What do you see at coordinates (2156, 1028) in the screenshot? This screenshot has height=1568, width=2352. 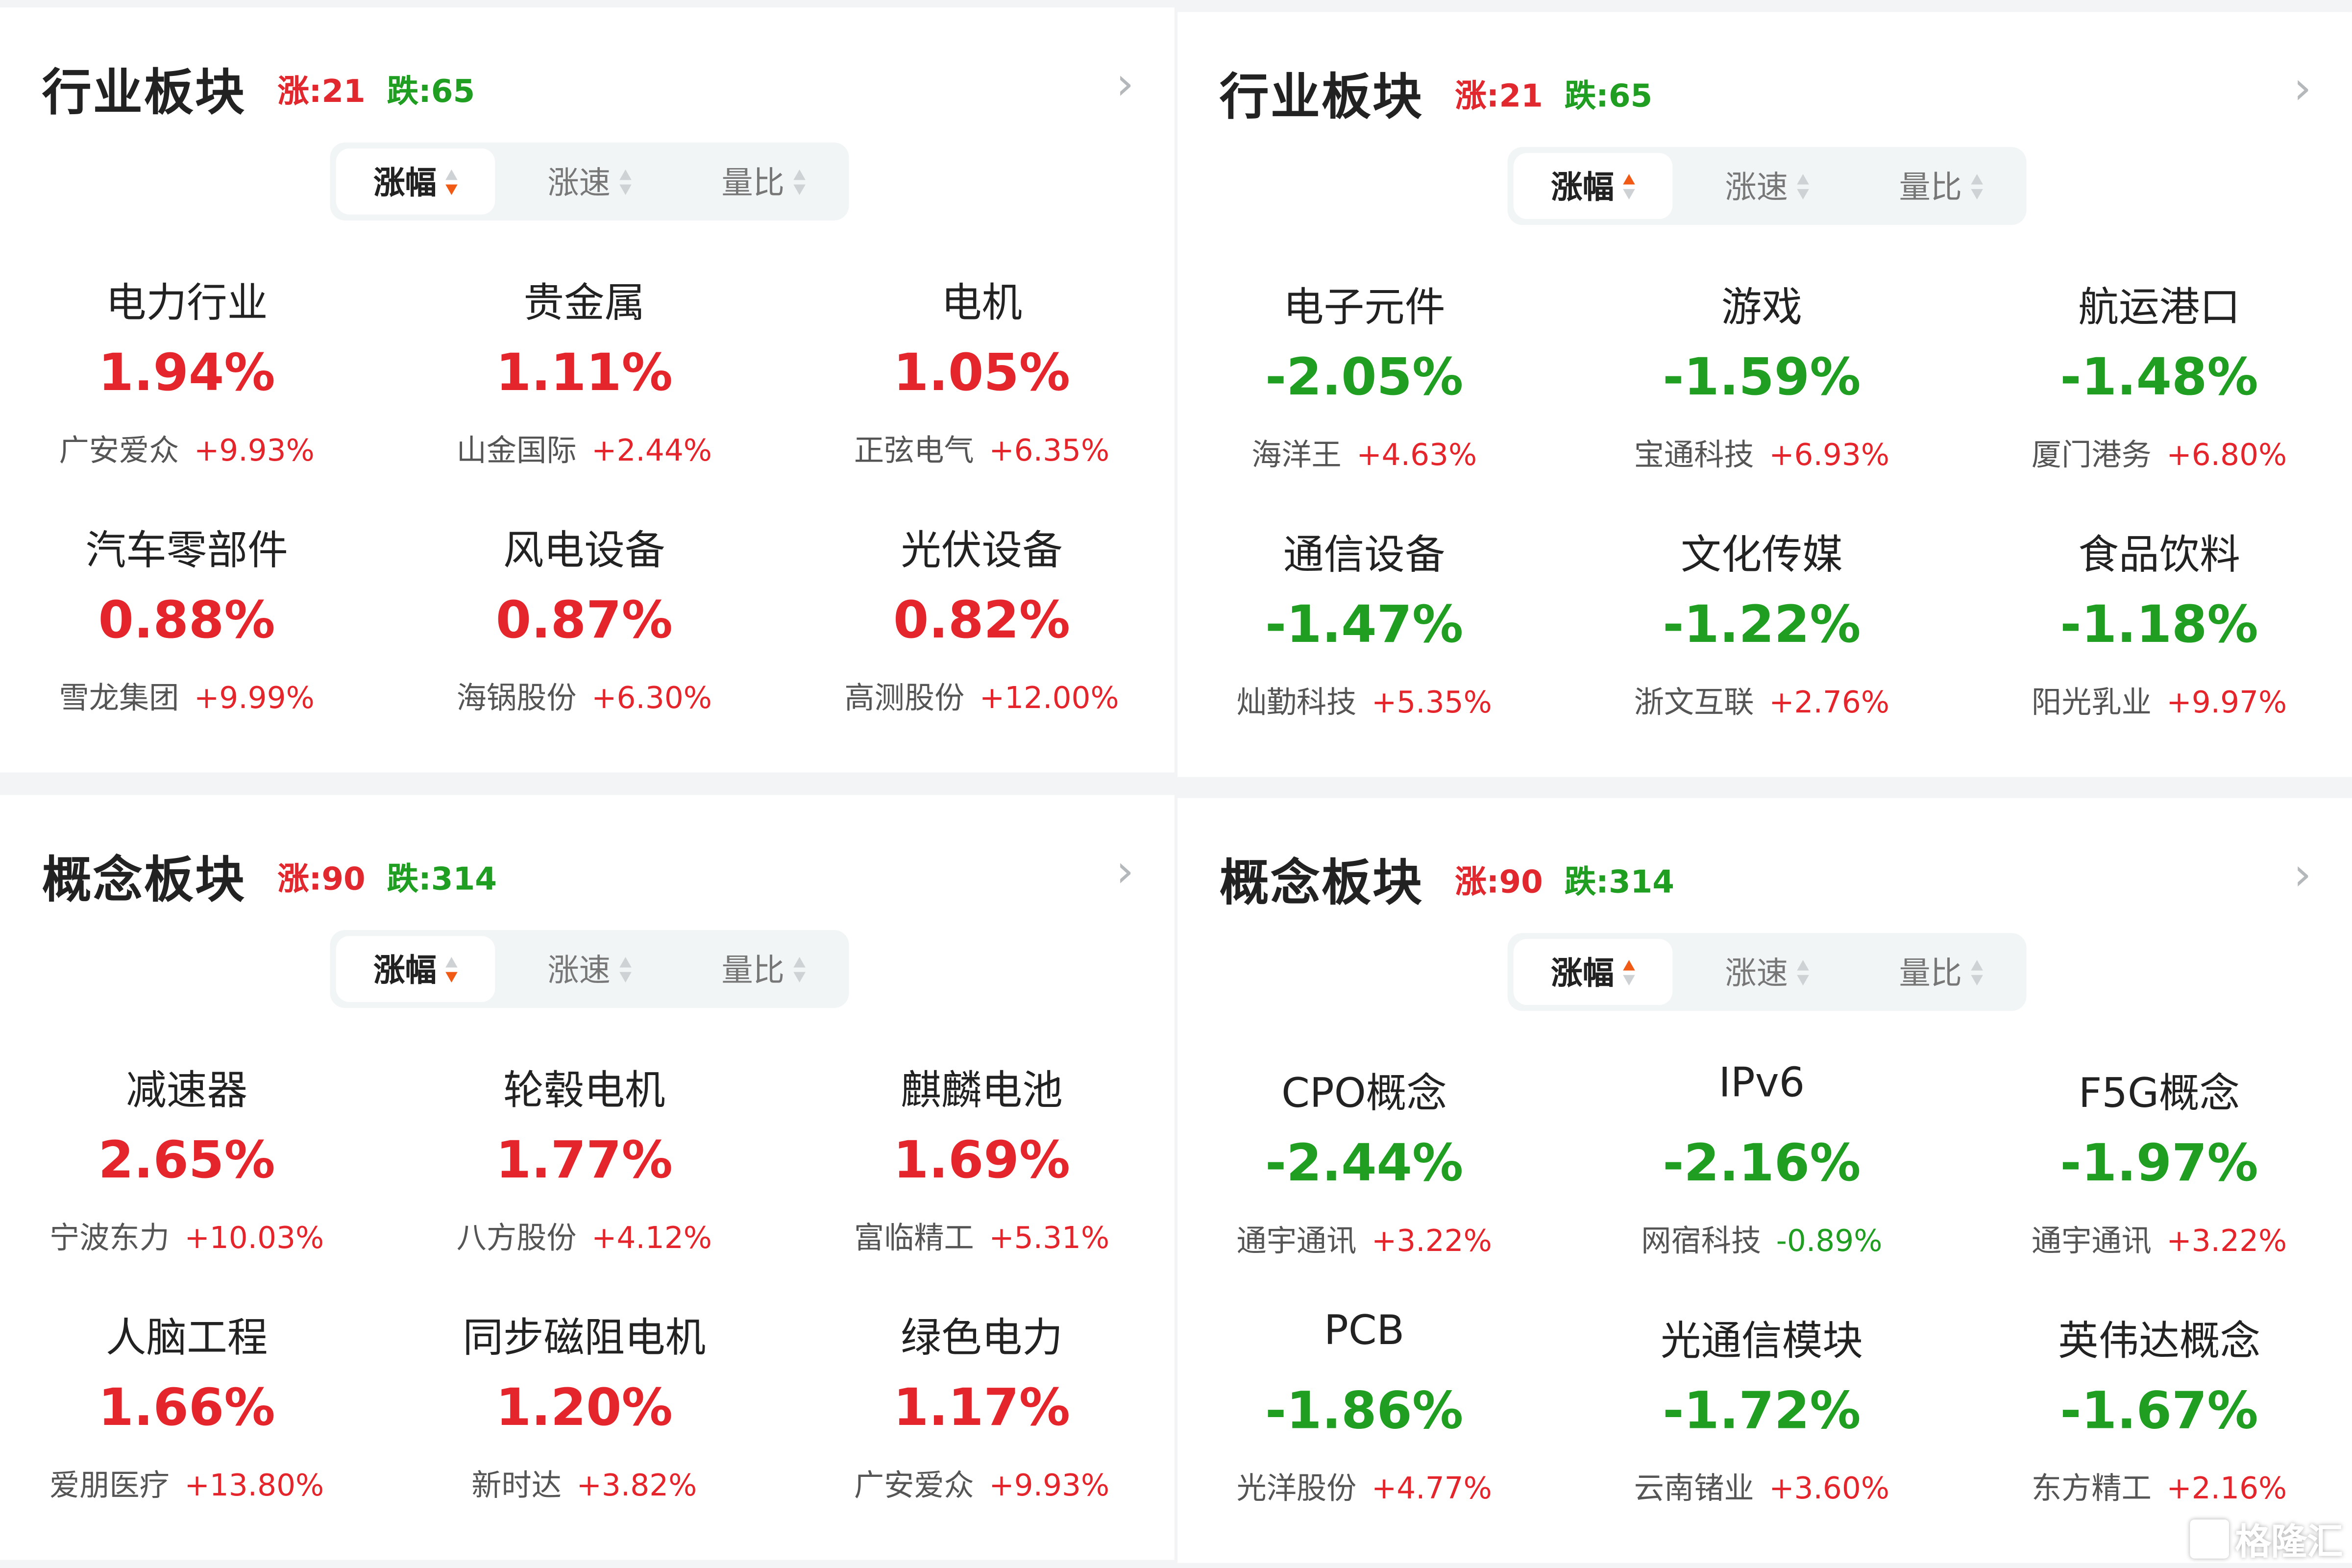 I see `sector-item: F5G概念 -1.97% 通宇通讯 +3.22%` at bounding box center [2156, 1028].